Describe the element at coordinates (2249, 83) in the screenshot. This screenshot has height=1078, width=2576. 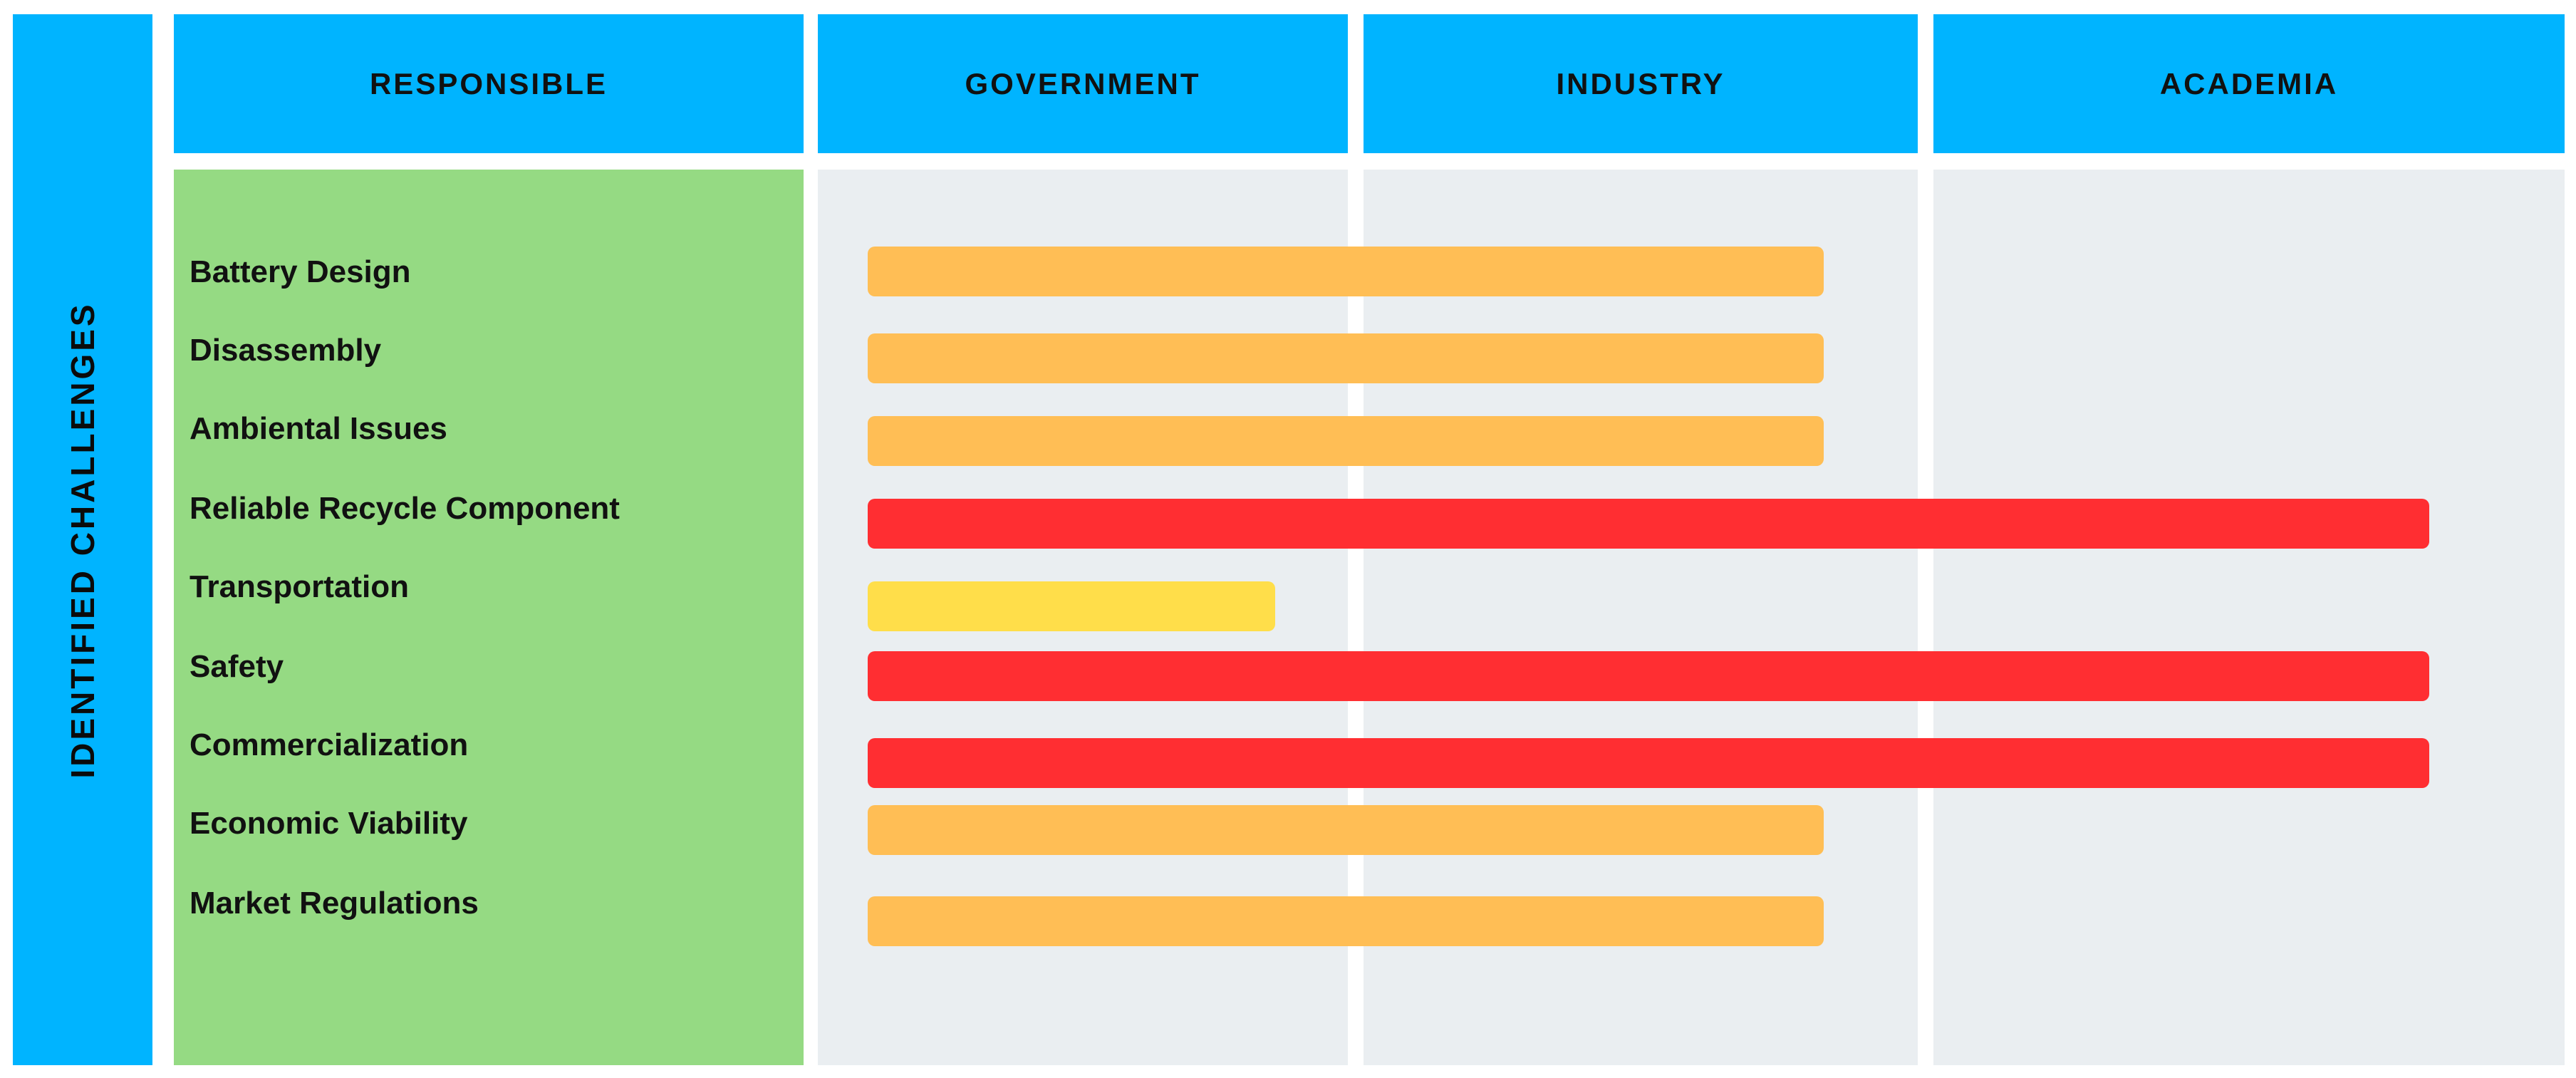
I see `header-academia: ACADEMIA` at that location.